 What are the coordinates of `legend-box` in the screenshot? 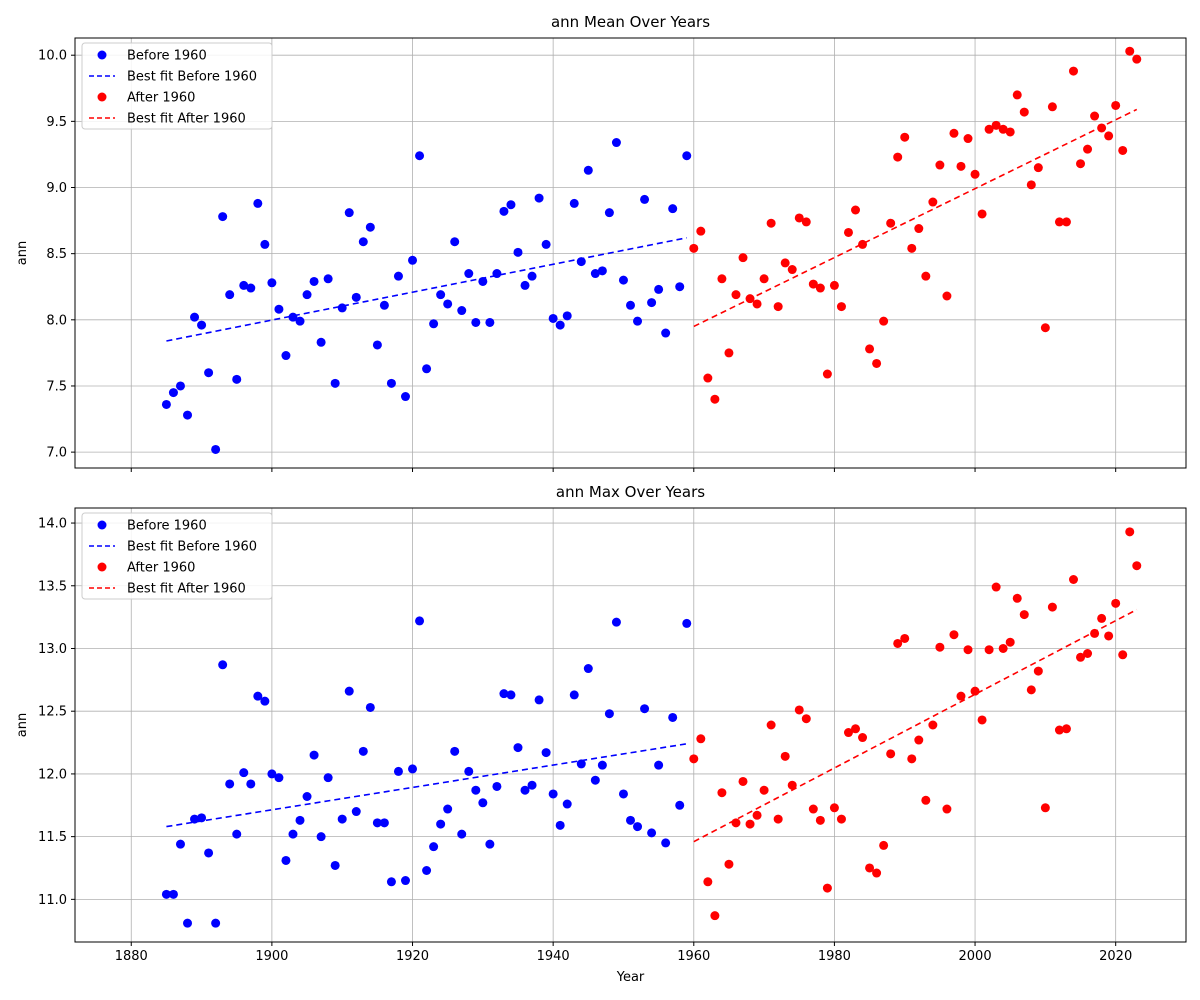 It's located at (177, 86).